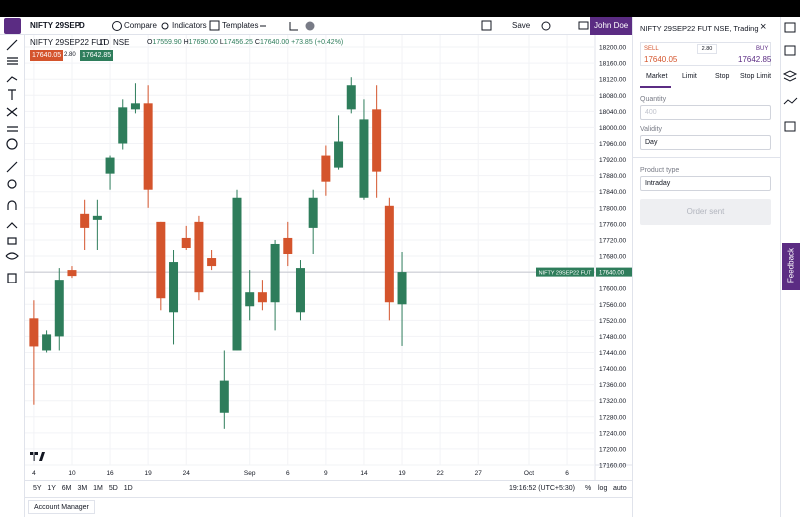 The height and width of the screenshot is (517, 800). Describe the element at coordinates (661, 59) in the screenshot. I see `sell-price: 17640.05` at that location.